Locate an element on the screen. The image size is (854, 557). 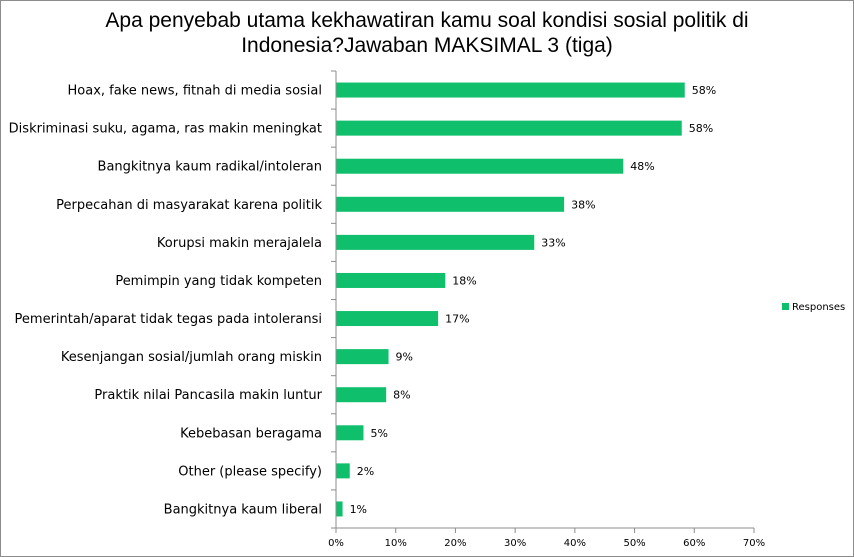
data-label: 18% is located at coordinates (464, 280).